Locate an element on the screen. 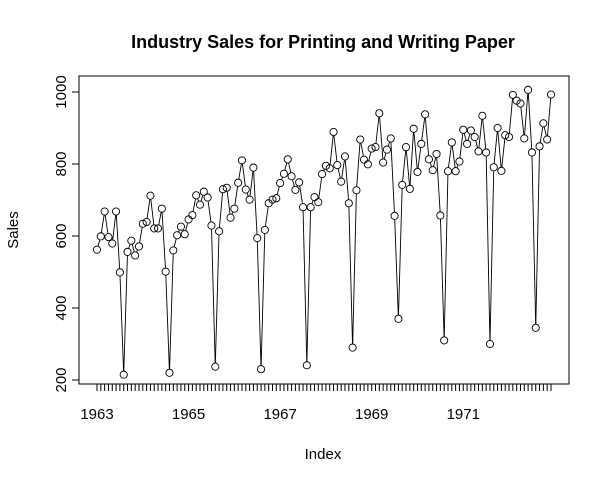 Image resolution: width=610 pixels, height=483 pixels. y-axis: 200 400 600 800 1000 is located at coordinates (66, 234).